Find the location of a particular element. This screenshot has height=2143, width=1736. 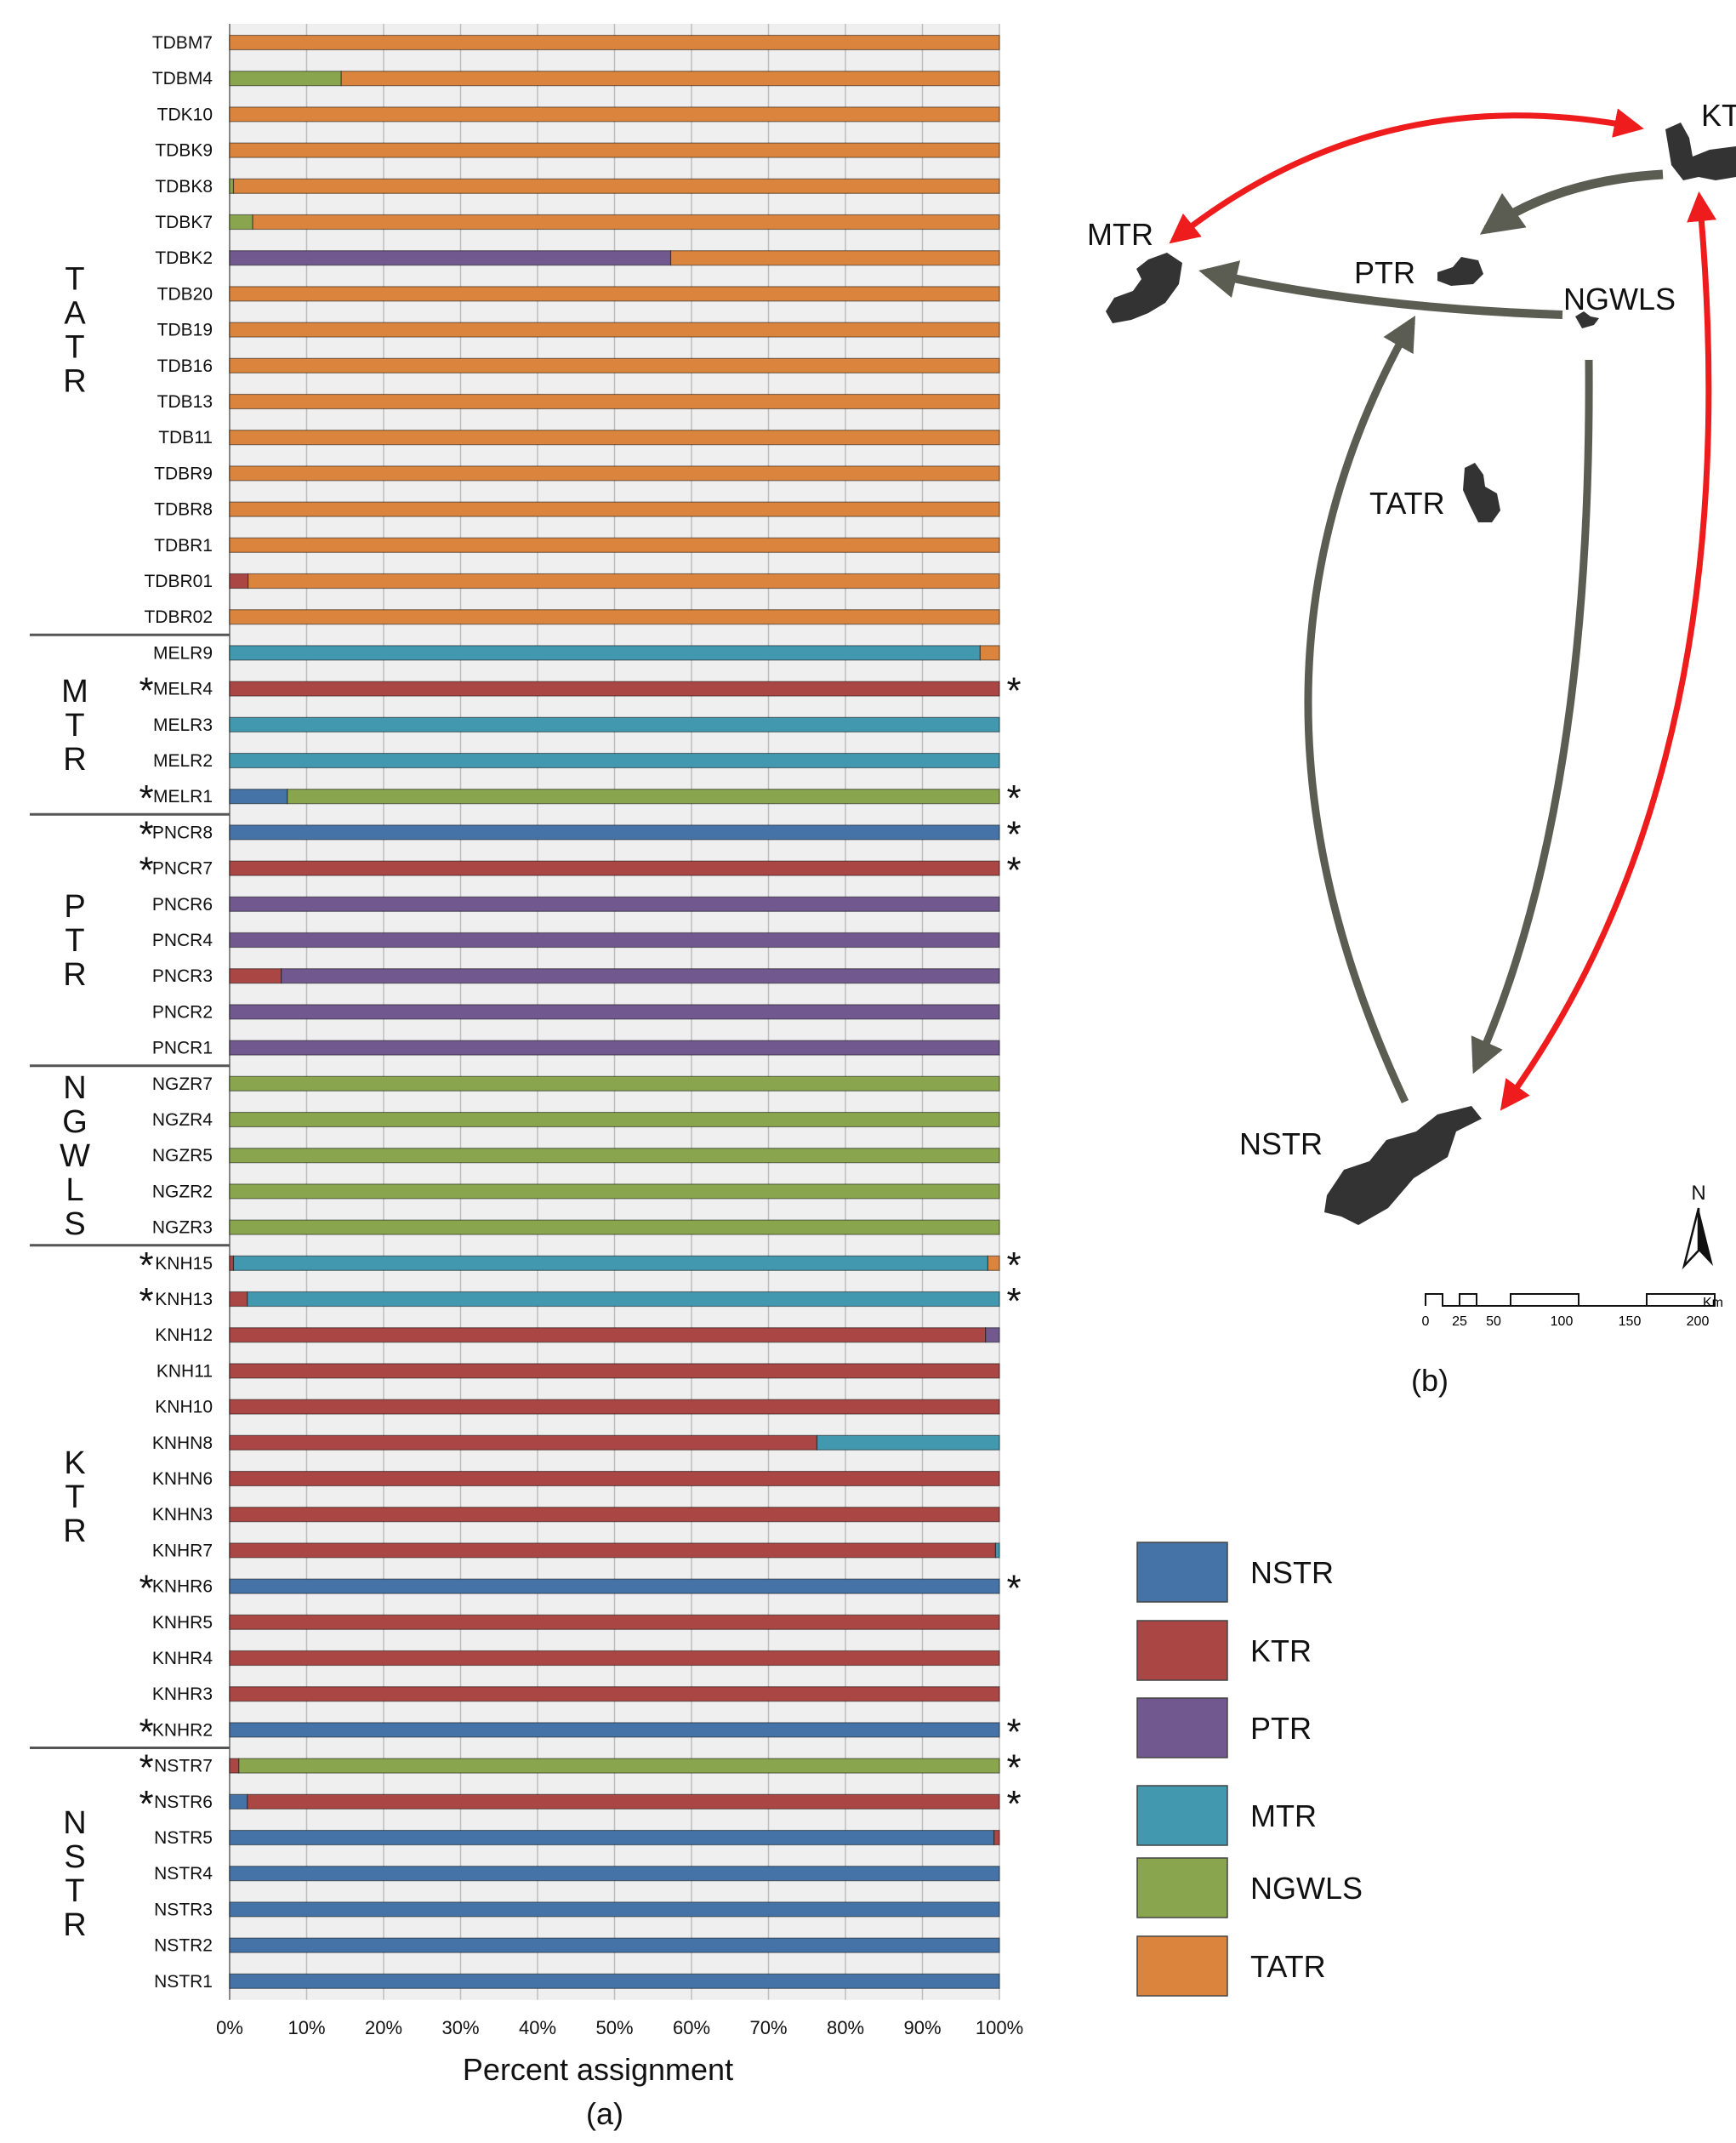

bar-row: PNCR7* * is located at coordinates (580, 871).